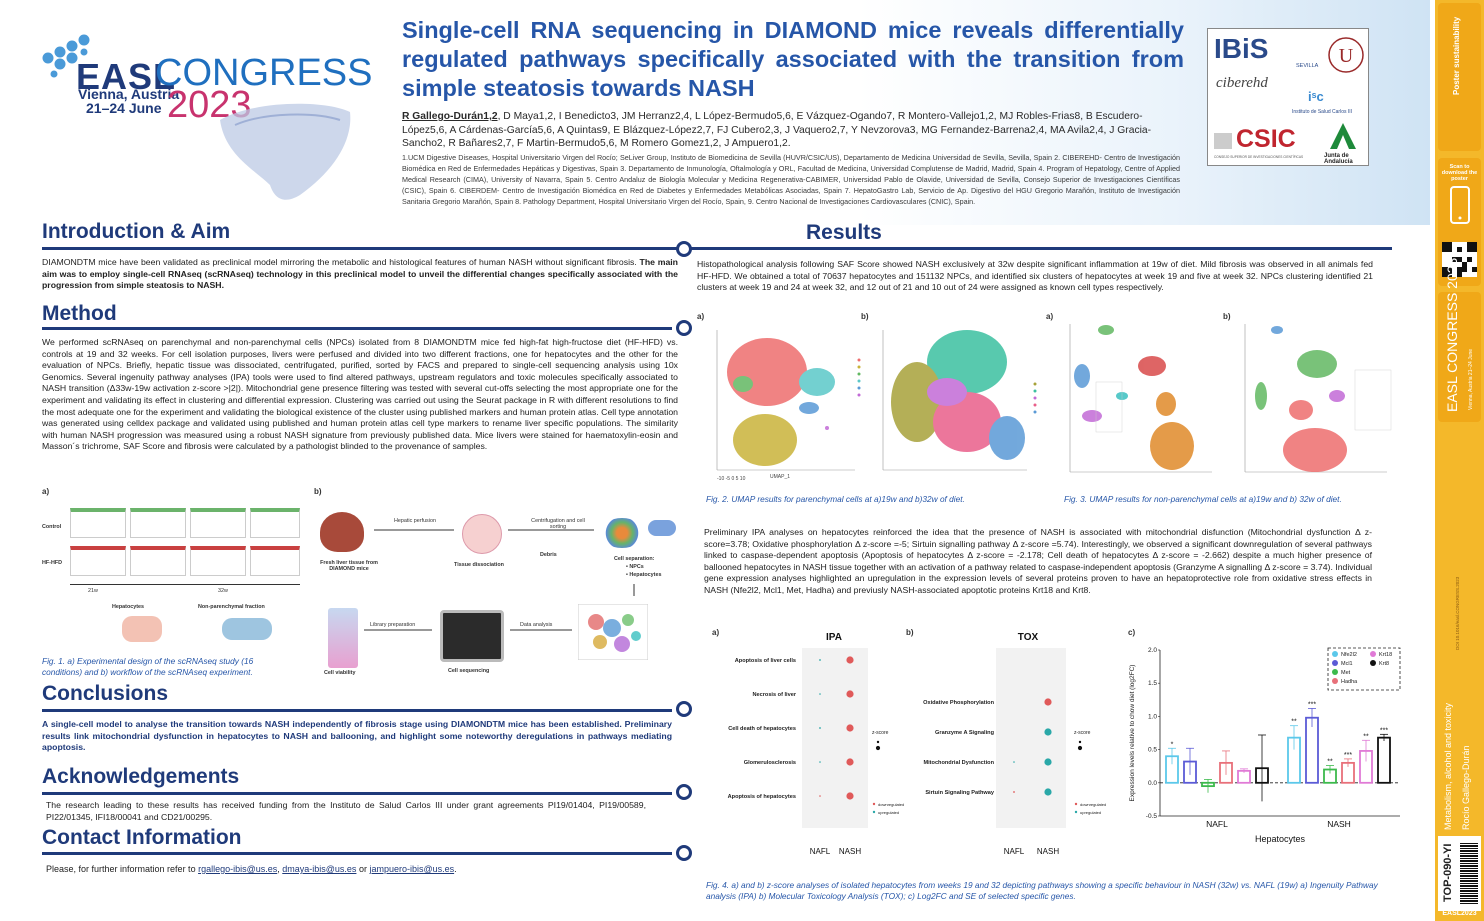 The height and width of the screenshot is (921, 1484). What do you see at coordinates (52, 527) in the screenshot?
I see `row-control-label: Control` at bounding box center [52, 527].